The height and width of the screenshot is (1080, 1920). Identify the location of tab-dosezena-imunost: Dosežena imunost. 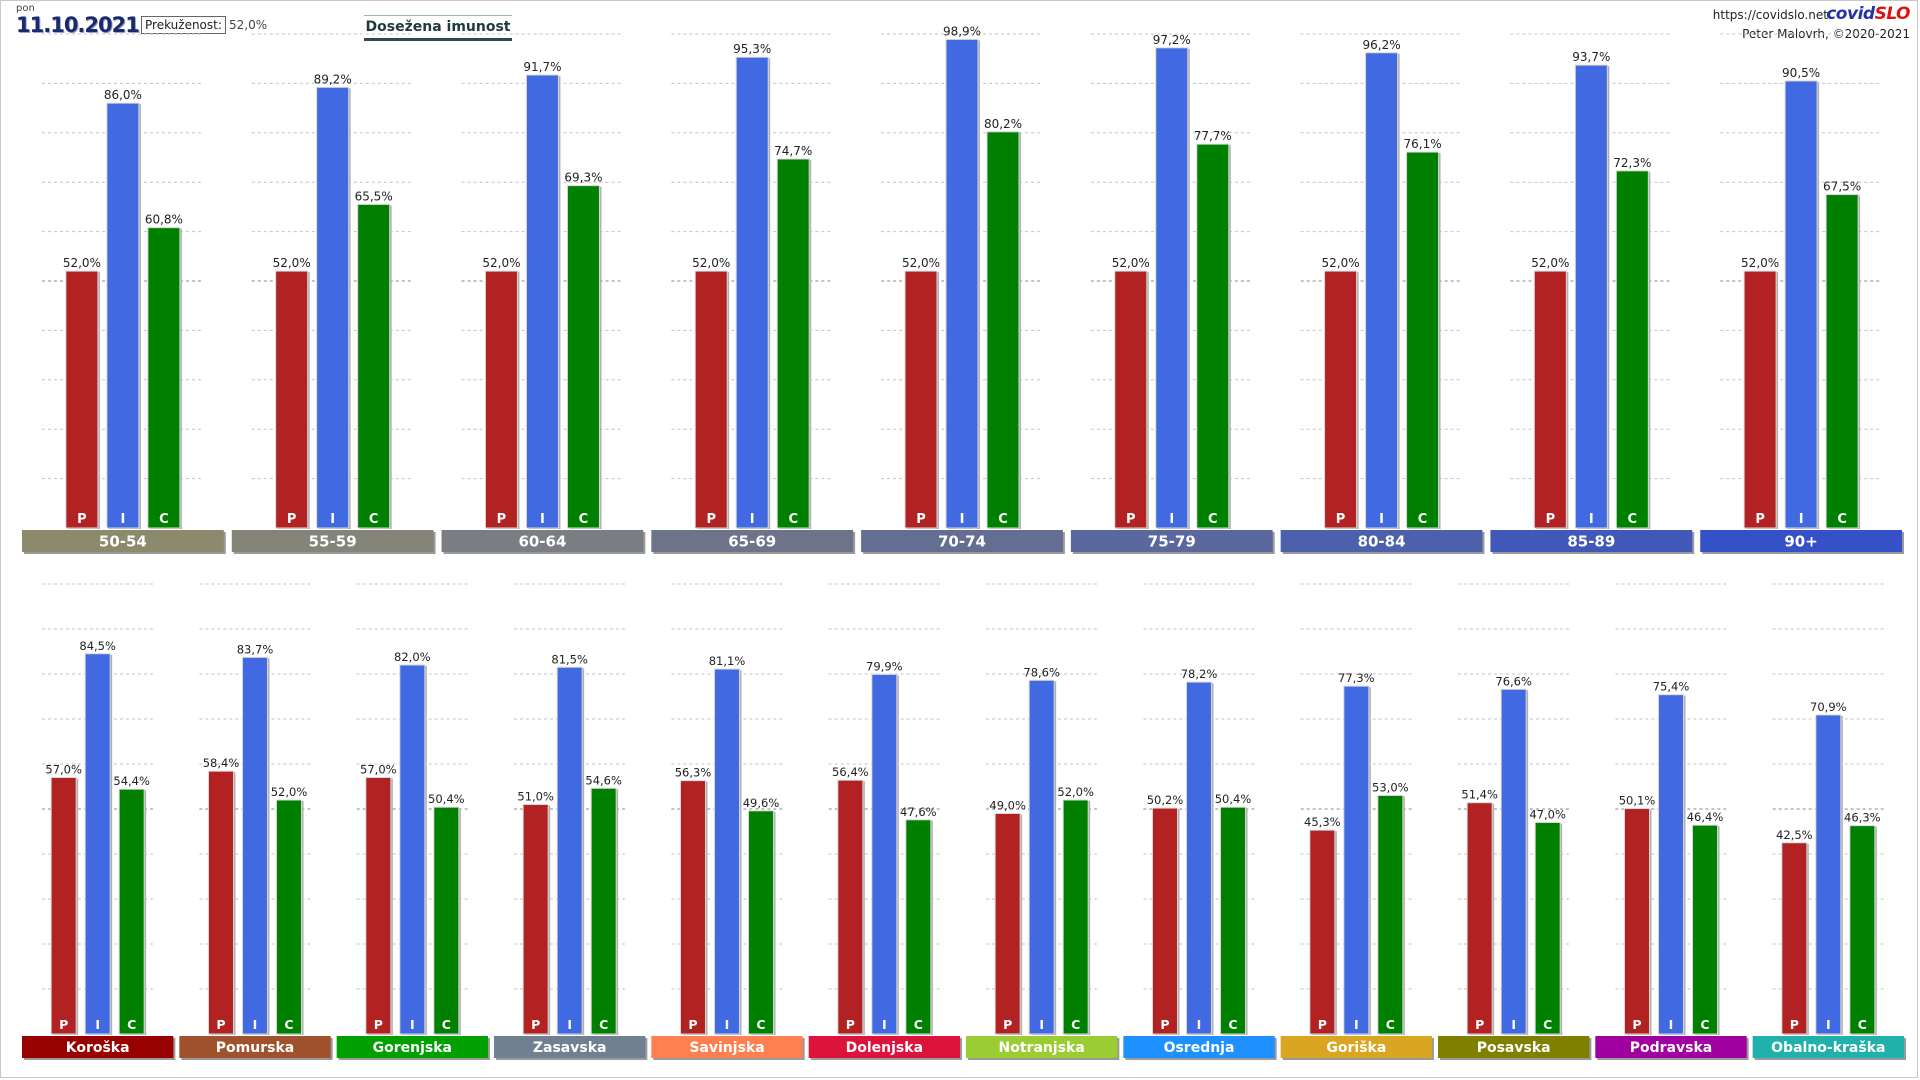
(438, 28).